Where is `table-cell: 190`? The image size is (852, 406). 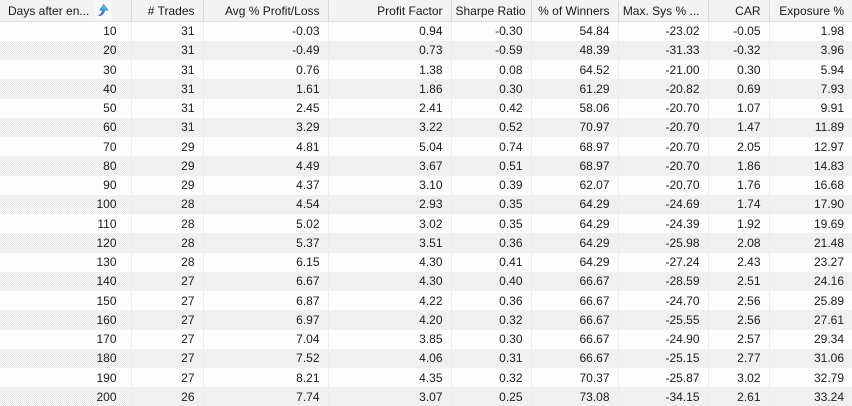 table-cell: 190 is located at coordinates (66, 378).